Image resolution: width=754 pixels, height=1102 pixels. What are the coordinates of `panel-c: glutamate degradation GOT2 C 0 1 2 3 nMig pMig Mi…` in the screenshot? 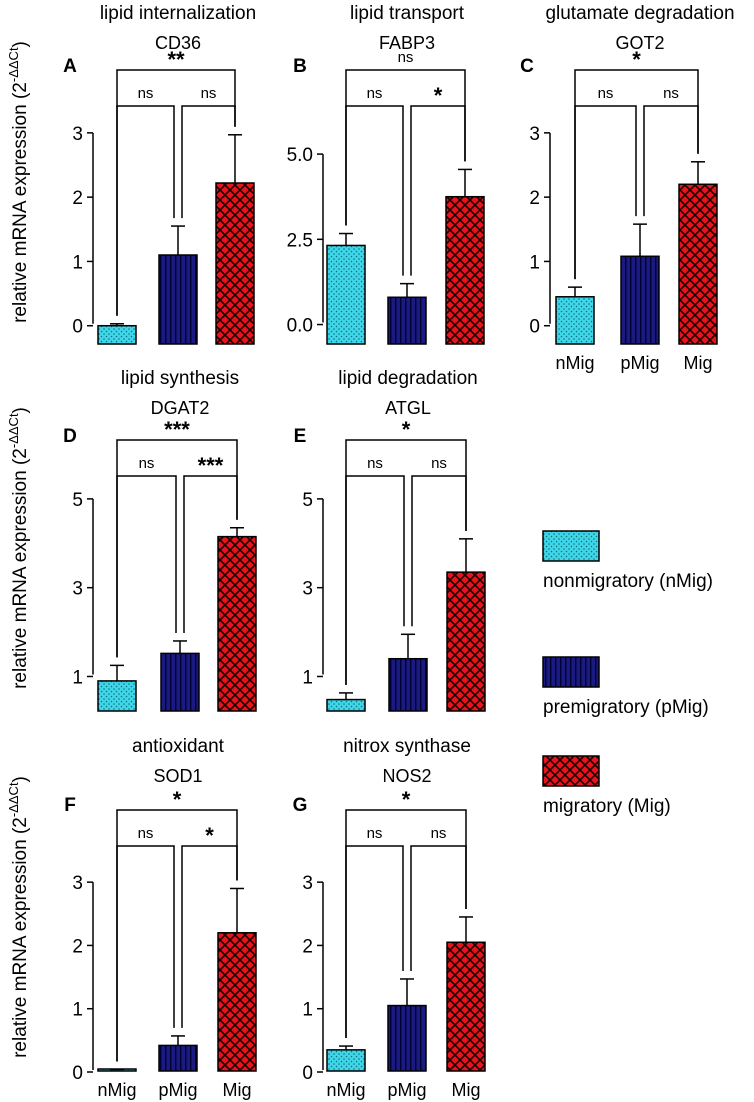 It's located at (627, 188).